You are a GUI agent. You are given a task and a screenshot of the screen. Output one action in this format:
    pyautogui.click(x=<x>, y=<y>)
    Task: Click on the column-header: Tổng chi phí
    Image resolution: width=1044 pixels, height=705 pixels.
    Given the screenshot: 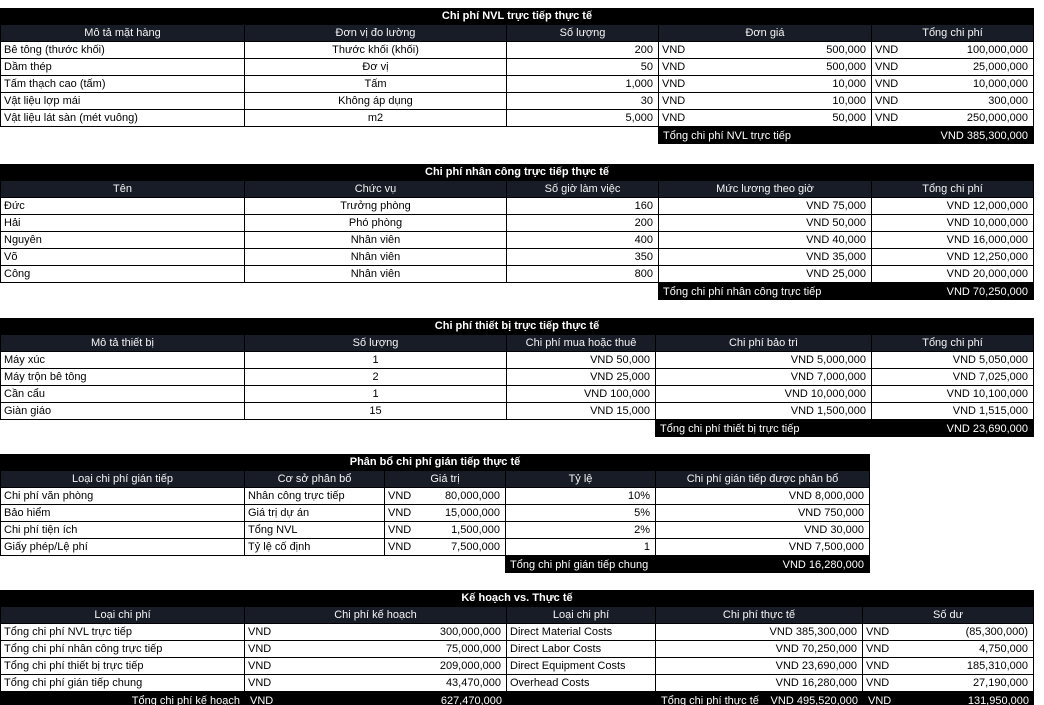 What is the action you would take?
    pyautogui.click(x=953, y=343)
    